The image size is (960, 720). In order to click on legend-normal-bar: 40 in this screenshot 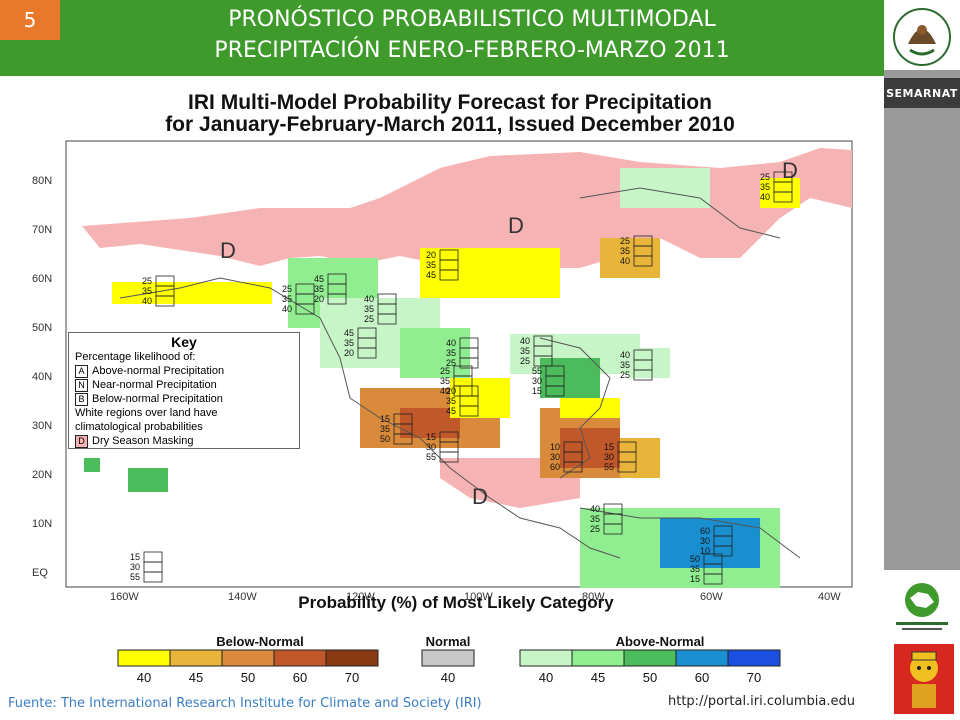, I will do `click(448, 667)`.